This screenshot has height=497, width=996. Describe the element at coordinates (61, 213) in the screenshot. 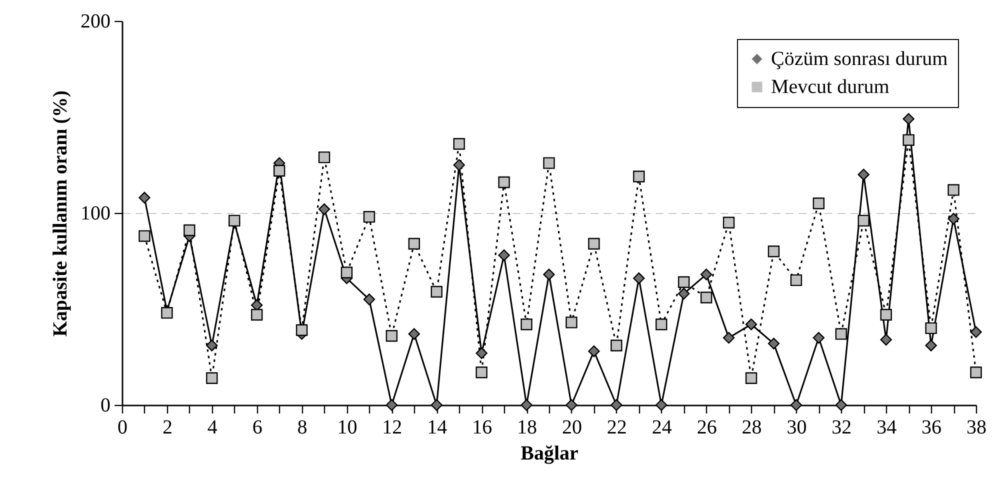

I see `y-axis-title: Kapasite kullanım oranı (%)` at that location.